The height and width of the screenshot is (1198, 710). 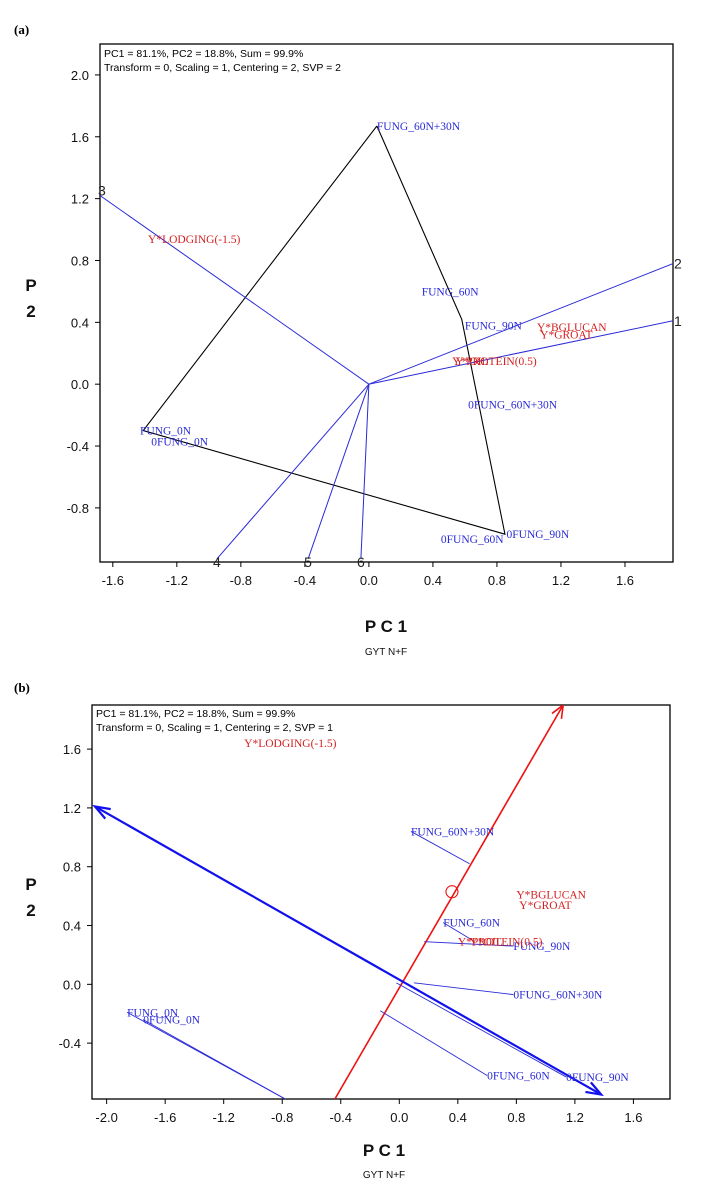 I want to click on chart-b-x-tick-label: -0.4, so click(x=341, y=1117).